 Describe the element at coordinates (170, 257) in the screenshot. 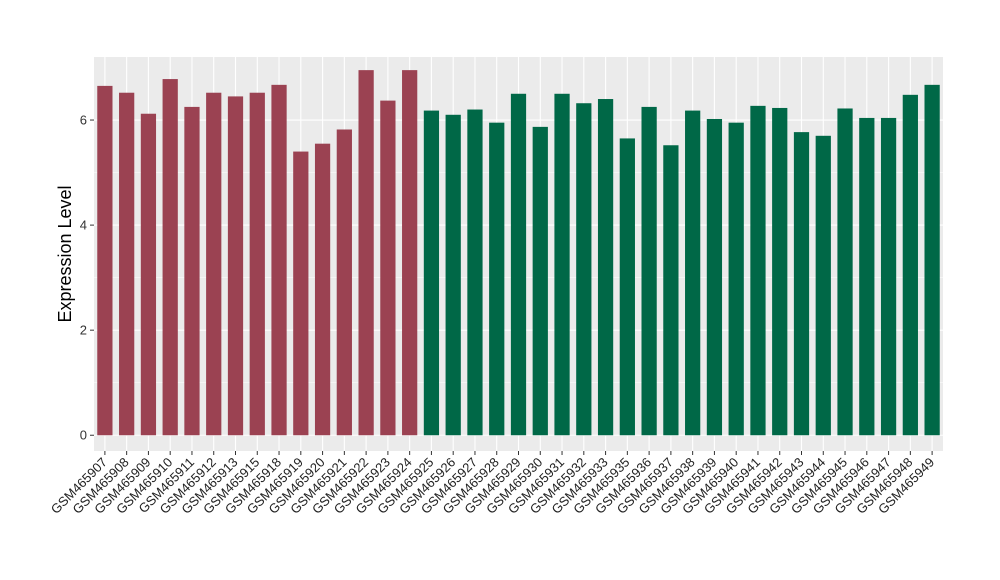

I see `bar-GSM465910` at that location.